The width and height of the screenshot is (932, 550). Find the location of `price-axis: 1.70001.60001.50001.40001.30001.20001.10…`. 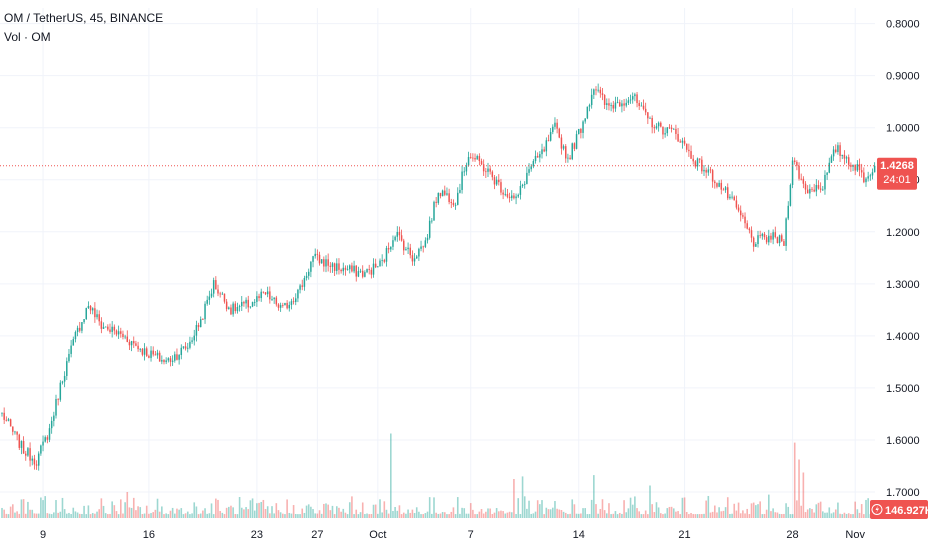

price-axis: 1.70001.60001.50001.40001.30001.20001.10… is located at coordinates (903, 259).